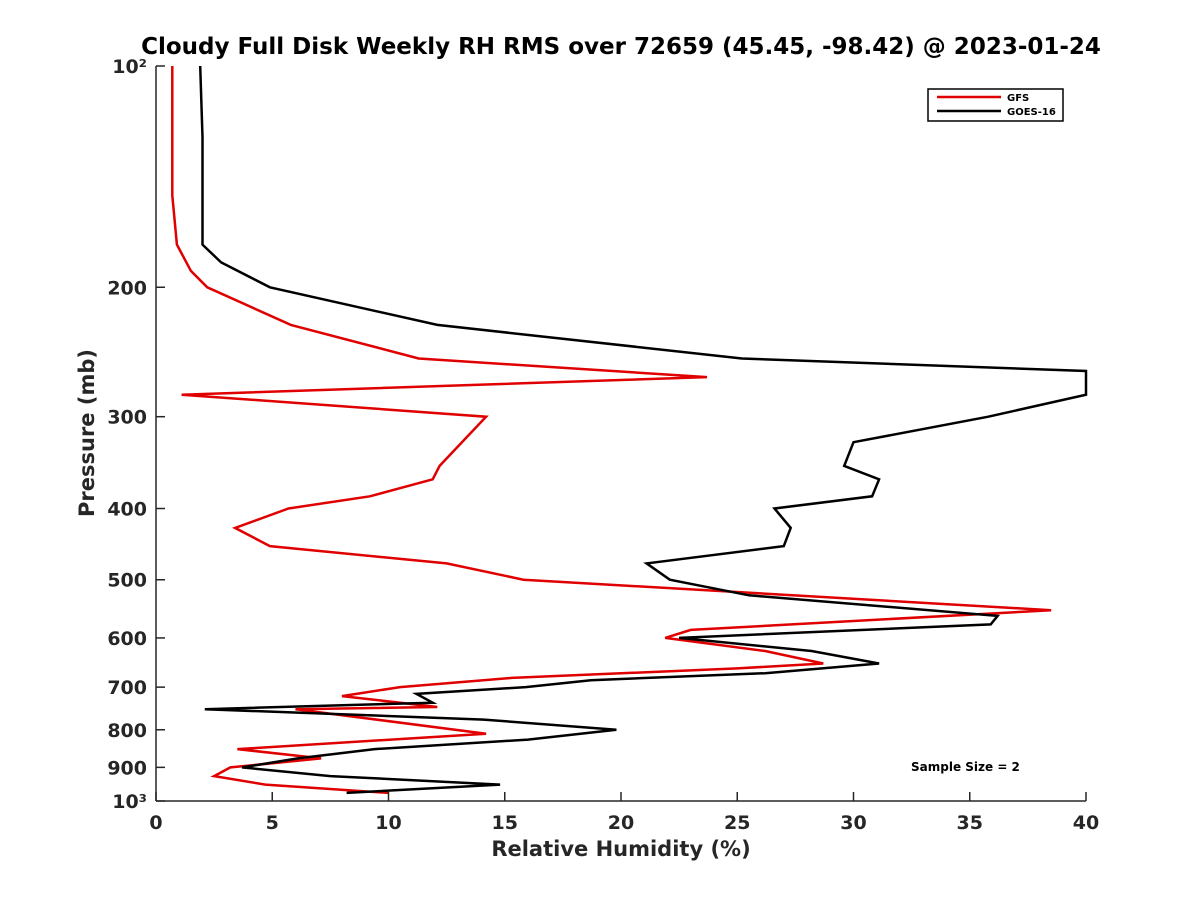  I want to click on y-tick-label-1: 200, so click(127, 288).